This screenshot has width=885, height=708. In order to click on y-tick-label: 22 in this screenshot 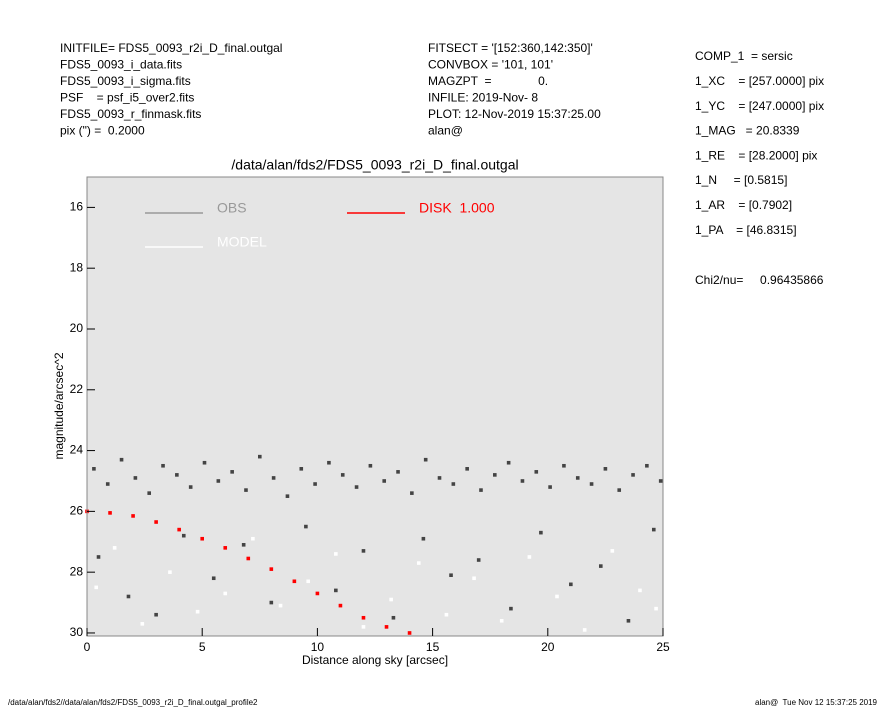, I will do `click(77, 389)`.